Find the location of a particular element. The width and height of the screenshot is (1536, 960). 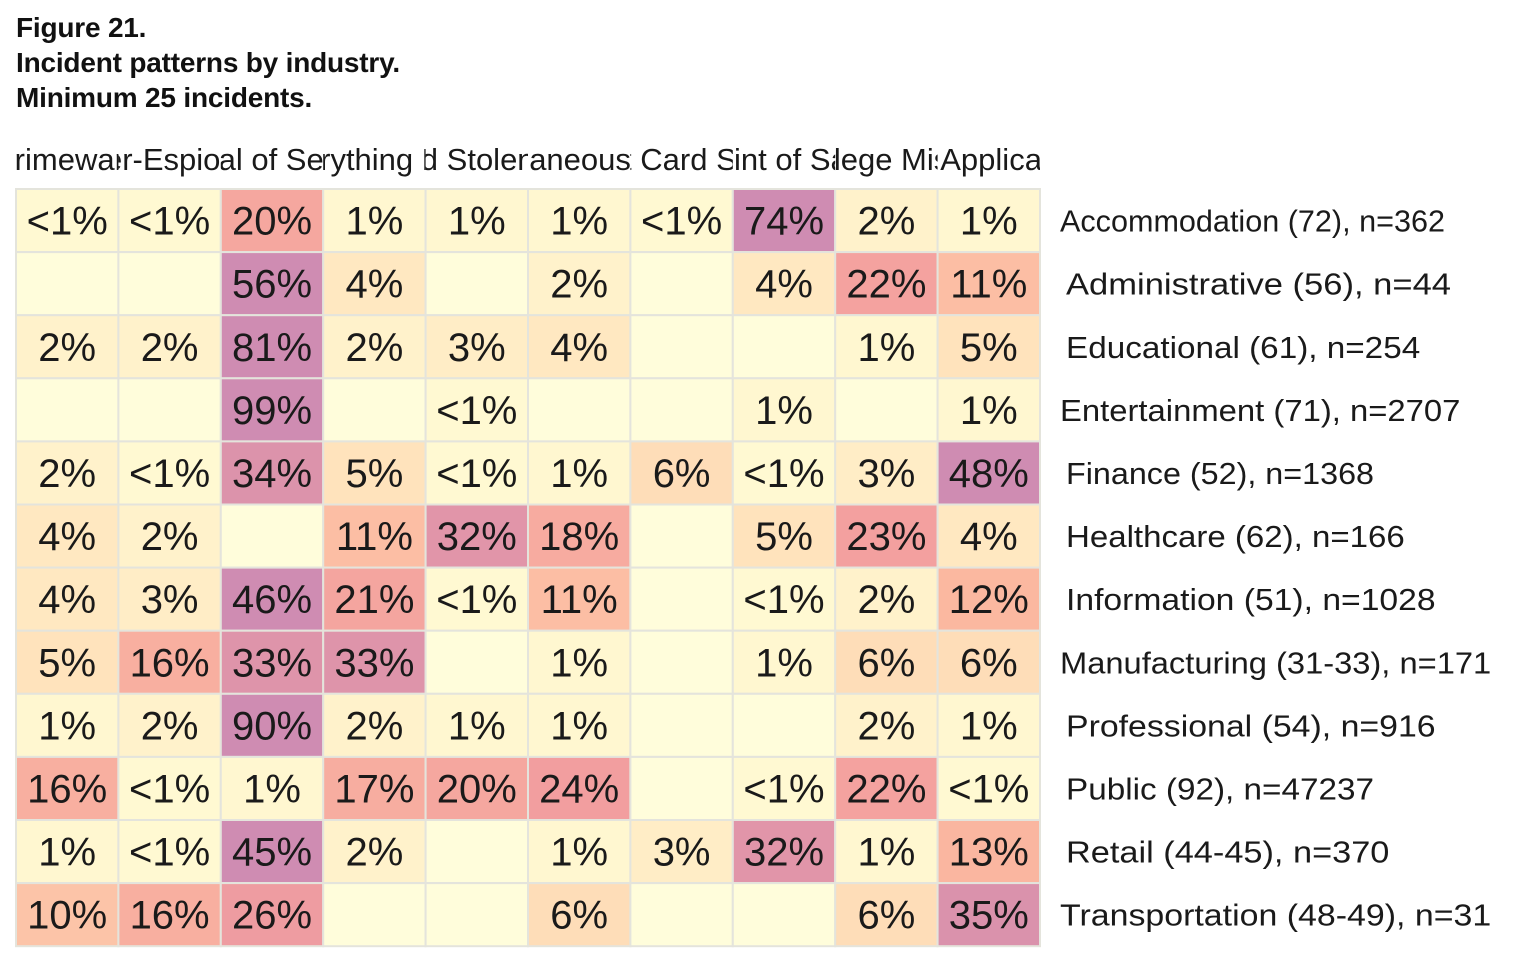

cell-value-label: 22% is located at coordinates (886, 789).